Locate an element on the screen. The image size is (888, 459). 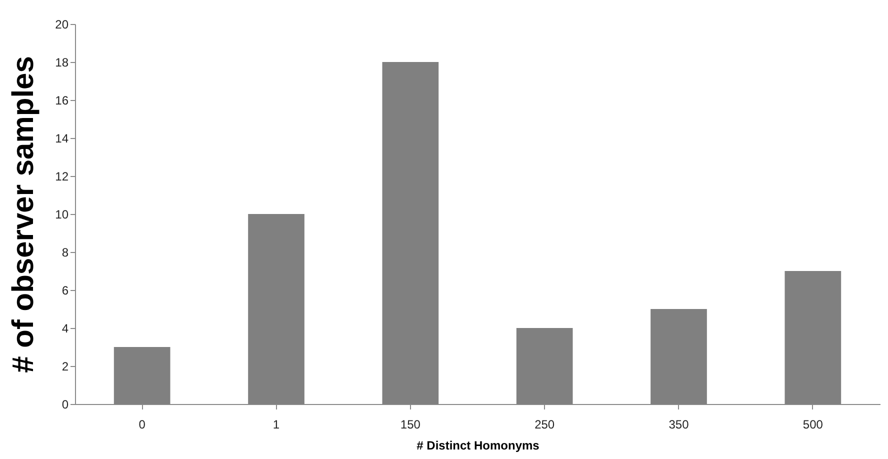
x-axis-title: # Distinct Homonyms is located at coordinates (478, 445).